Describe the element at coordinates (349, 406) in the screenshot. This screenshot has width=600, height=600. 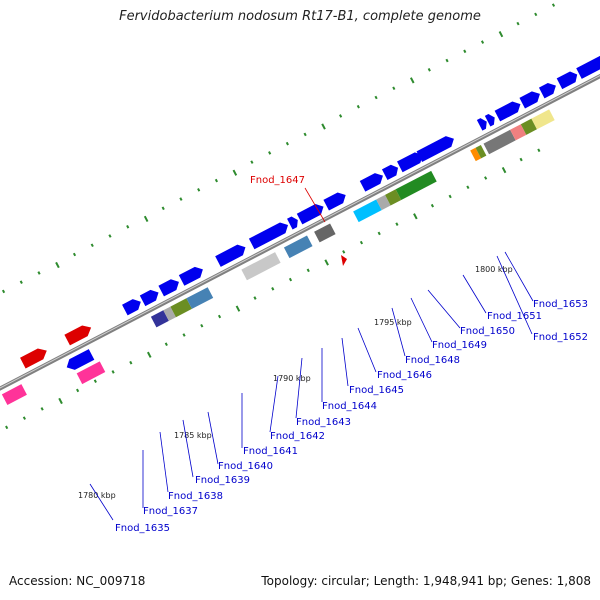
I see `gene-label-fnod-1644: Fnod_1644` at that location.